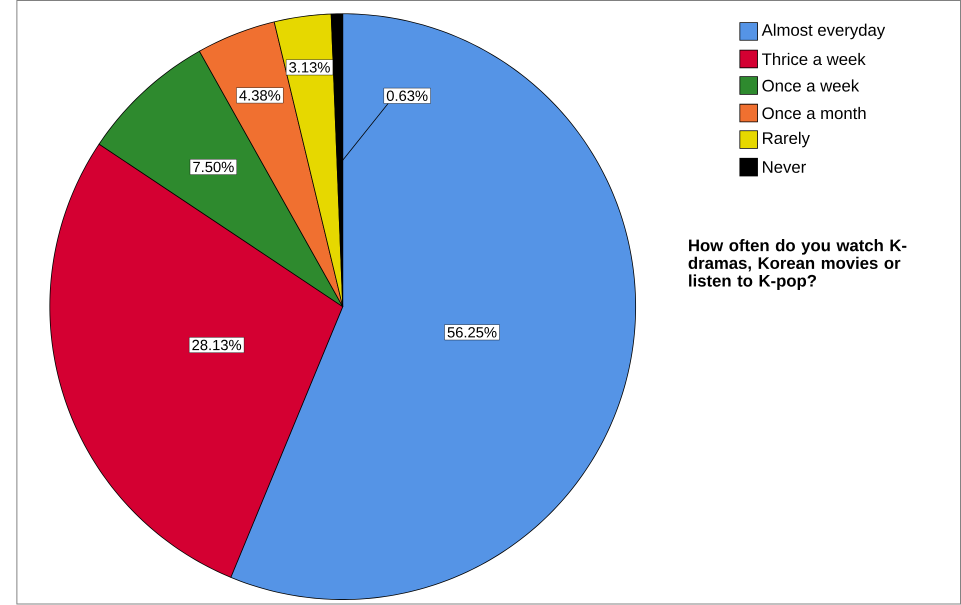 The image size is (961, 605). What do you see at coordinates (786, 140) in the screenshot?
I see `legend-label: Rarely` at bounding box center [786, 140].